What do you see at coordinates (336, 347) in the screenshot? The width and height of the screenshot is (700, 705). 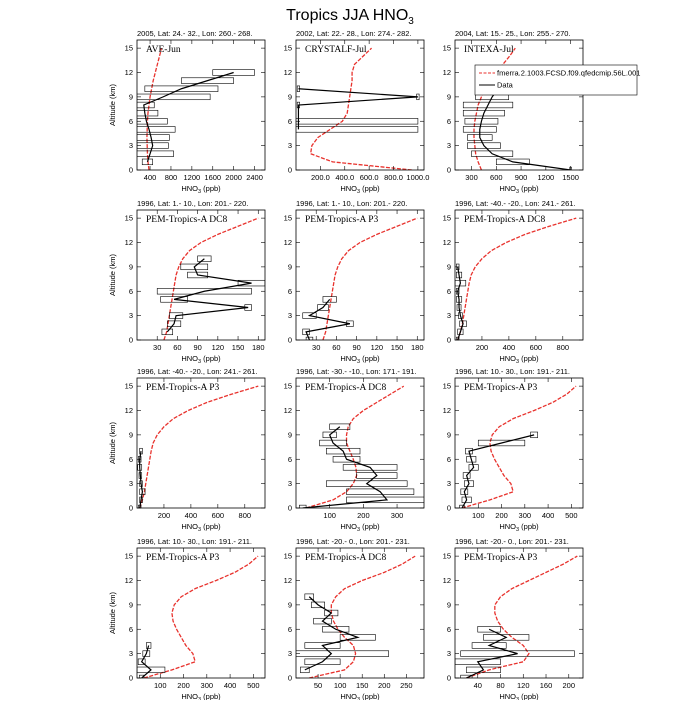 I see `x-tick-label: 60` at bounding box center [336, 347].